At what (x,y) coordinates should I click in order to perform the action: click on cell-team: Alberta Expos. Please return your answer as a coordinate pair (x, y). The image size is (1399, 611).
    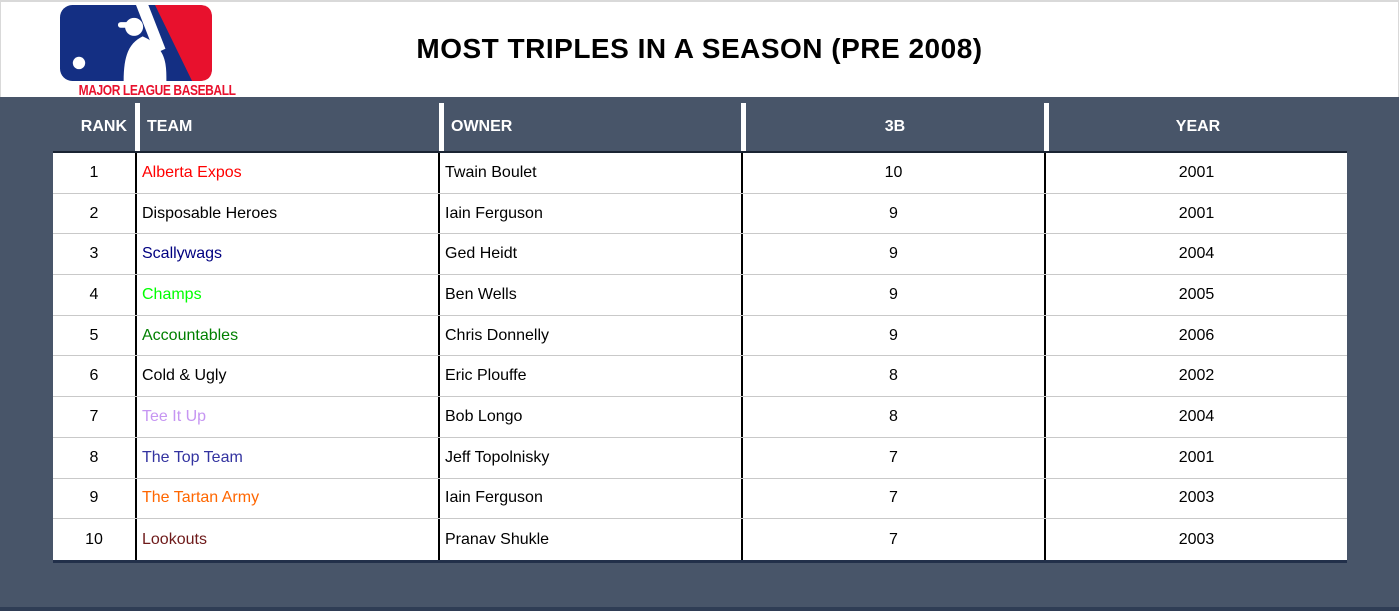
    Looking at the image, I should click on (286, 173).